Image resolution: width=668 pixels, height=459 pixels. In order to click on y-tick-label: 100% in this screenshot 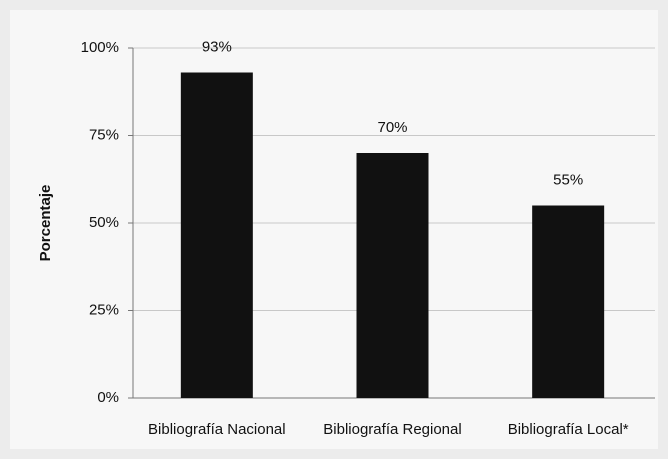, I will do `click(100, 47)`.